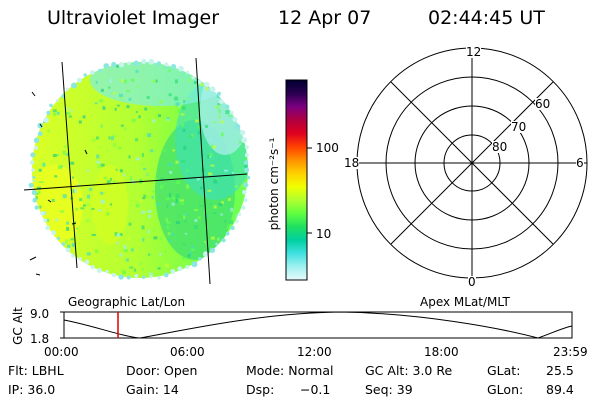  I want to click on glat-label: GLat:, so click(504, 370).